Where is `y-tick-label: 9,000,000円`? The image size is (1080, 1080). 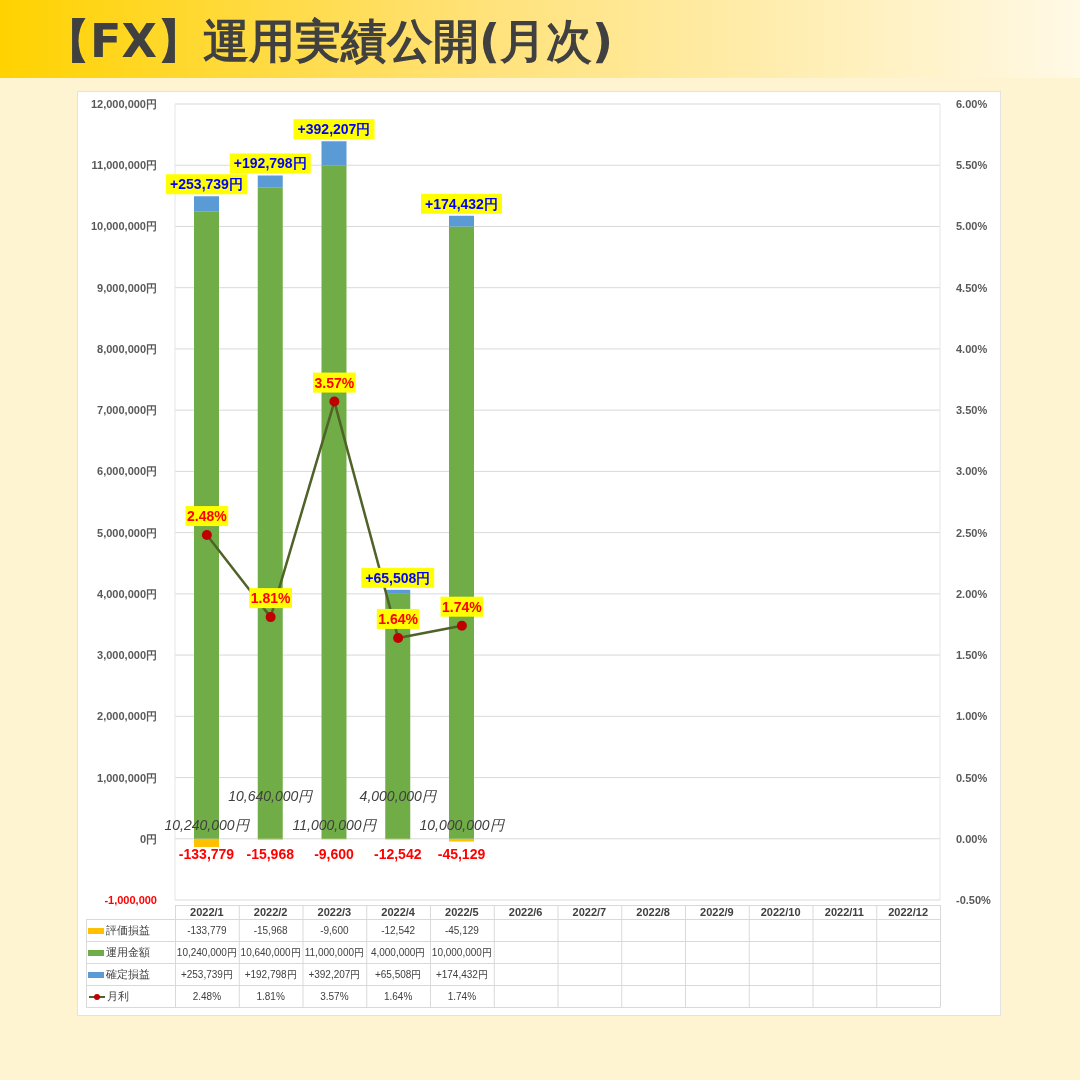
y-tick-label: 9,000,000円 is located at coordinates (127, 287).